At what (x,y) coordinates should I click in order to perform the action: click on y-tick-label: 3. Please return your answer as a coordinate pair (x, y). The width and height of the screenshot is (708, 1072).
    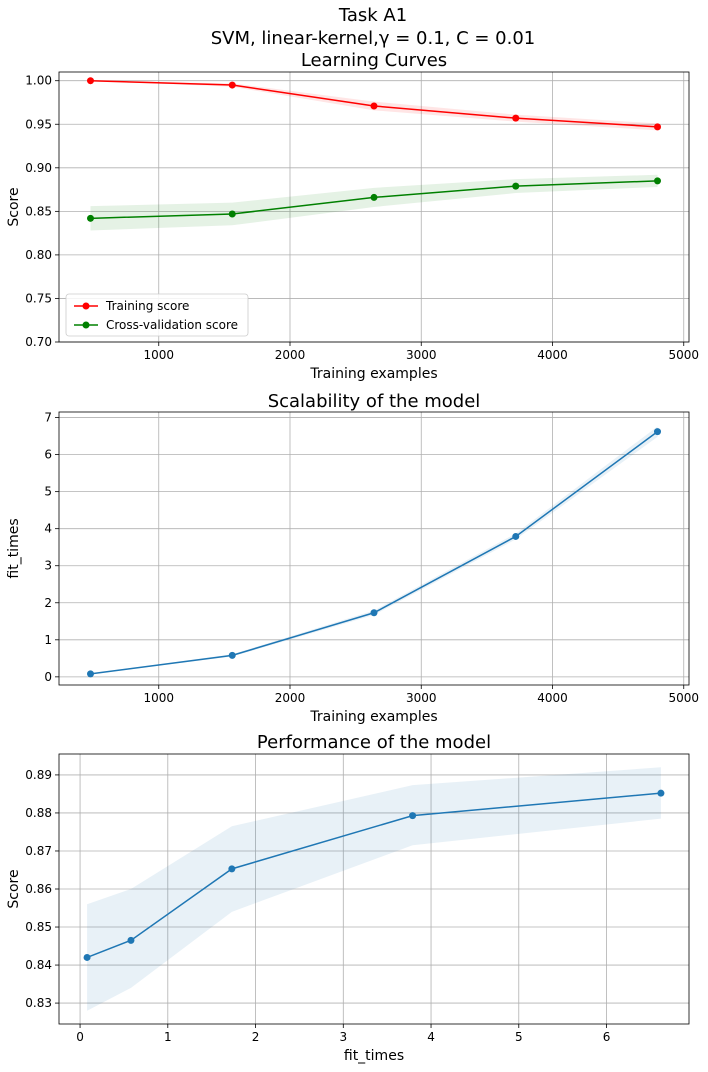
    Looking at the image, I should click on (48, 566).